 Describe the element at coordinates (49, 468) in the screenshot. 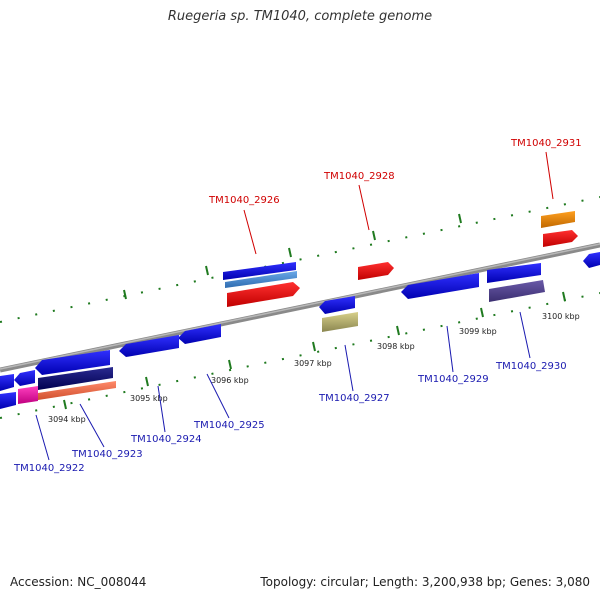

I see `gene-label: TM1040_2922` at that location.